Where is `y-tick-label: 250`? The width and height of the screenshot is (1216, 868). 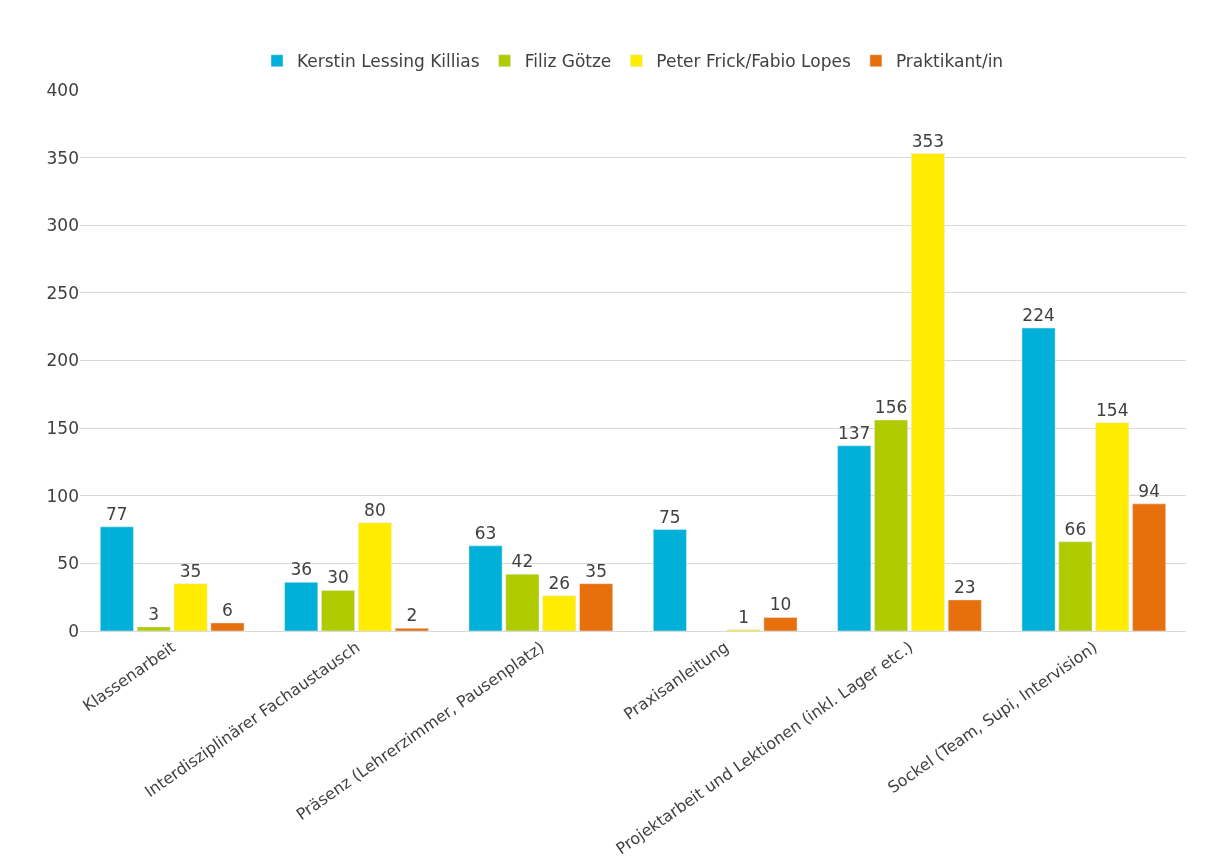
y-tick-label: 250 is located at coordinates (62, 292).